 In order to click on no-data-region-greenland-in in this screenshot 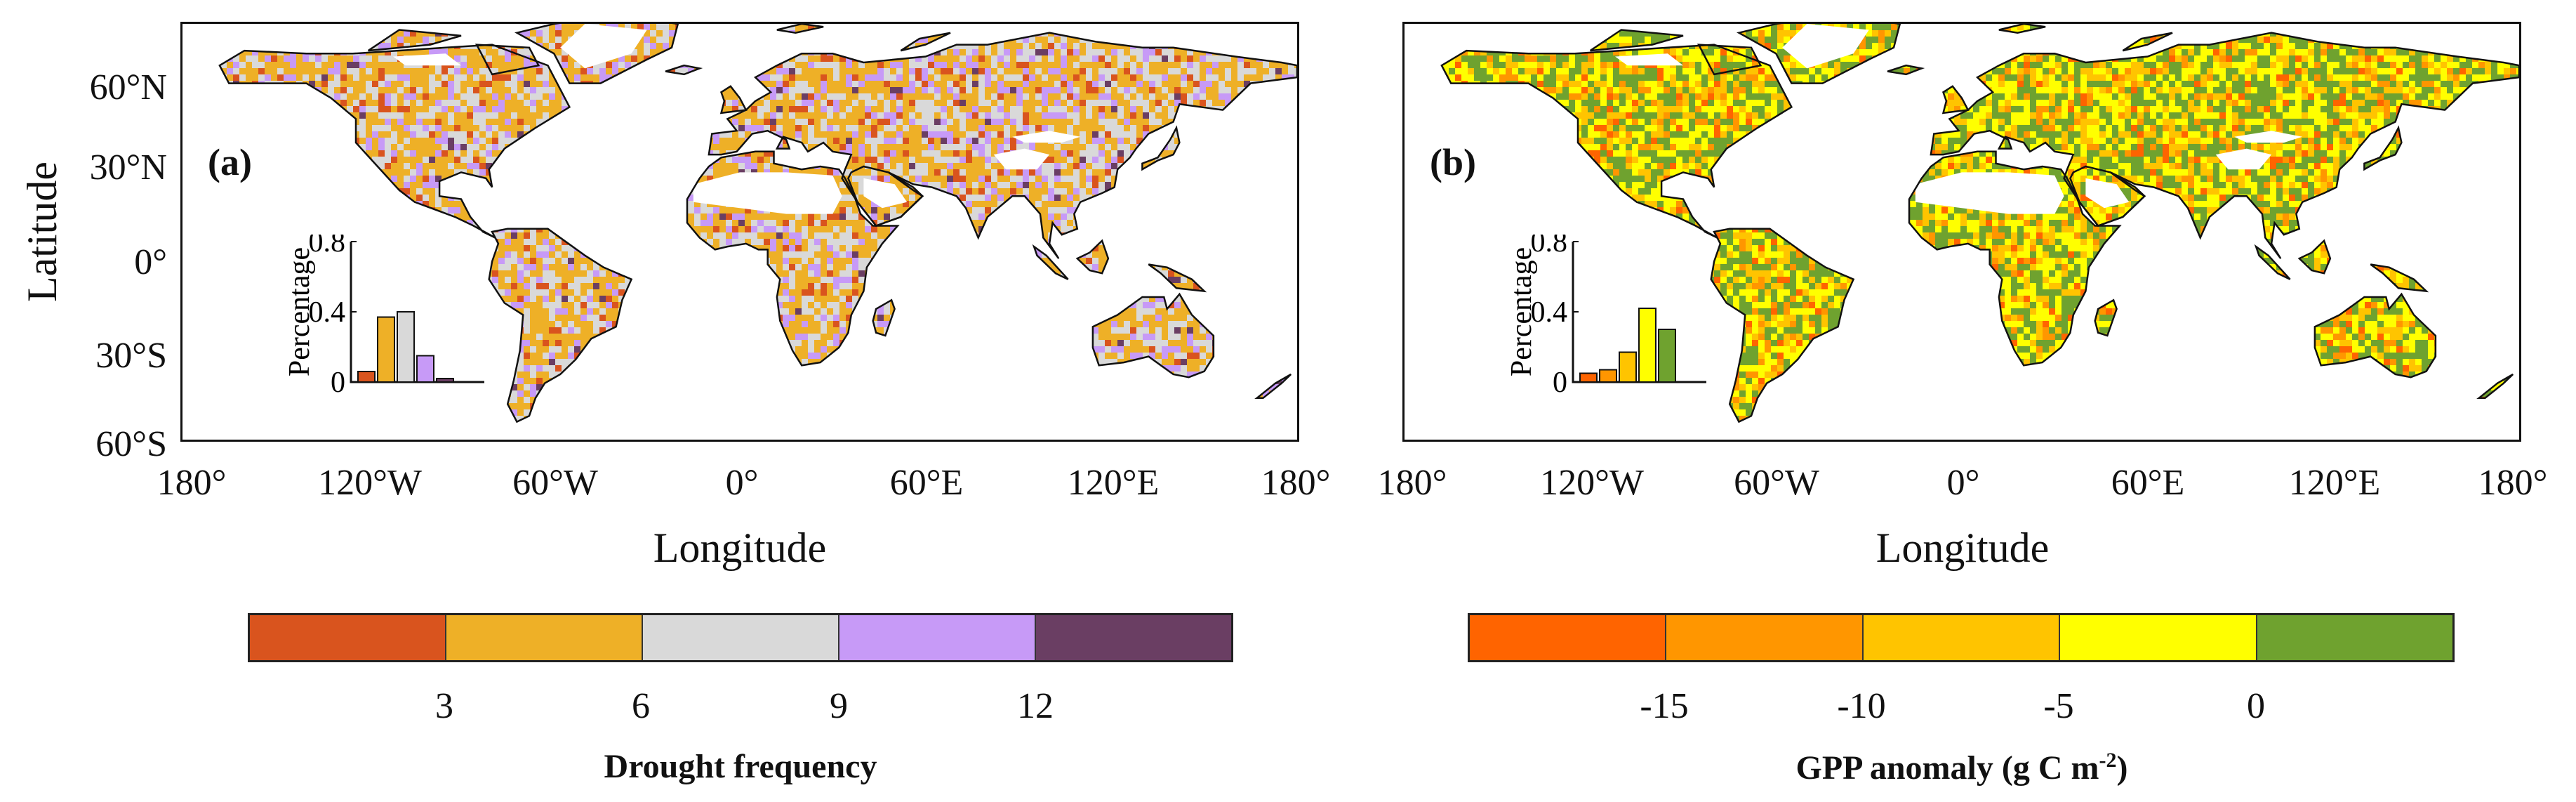, I will do `click(1826, 46)`.